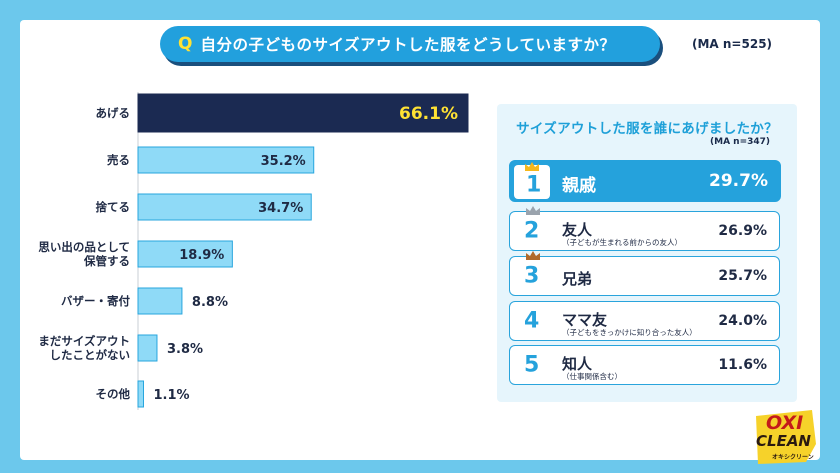 This screenshot has width=840, height=473. What do you see at coordinates (113, 207) in the screenshot?
I see `bar-category-label-3: 捨てる` at bounding box center [113, 207].